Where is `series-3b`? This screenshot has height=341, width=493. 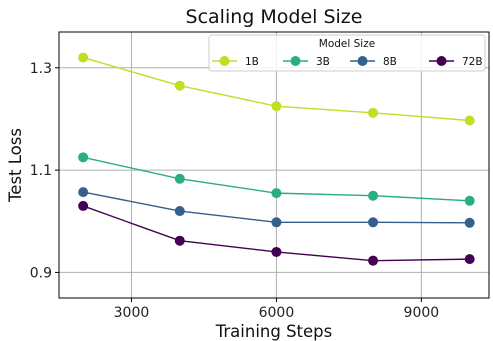 series-3b is located at coordinates (276, 179).